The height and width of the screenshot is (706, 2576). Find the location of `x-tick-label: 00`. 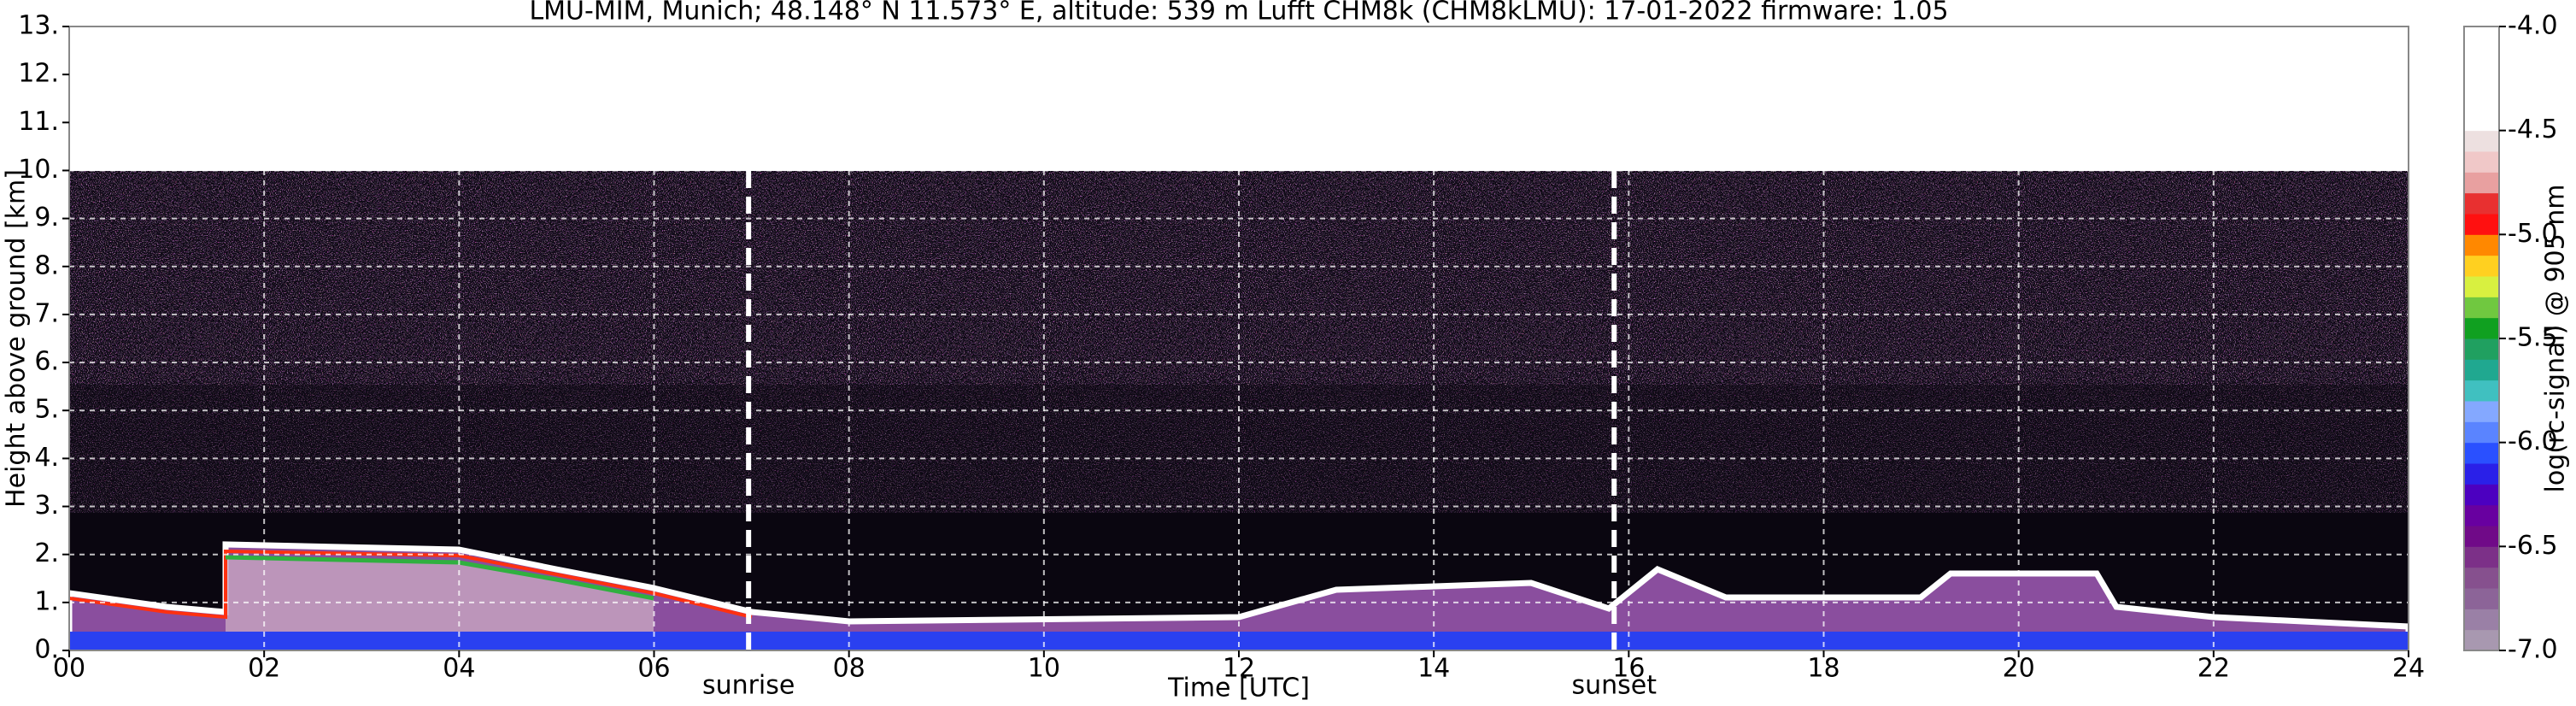

x-tick-label: 00 is located at coordinates (69, 669).